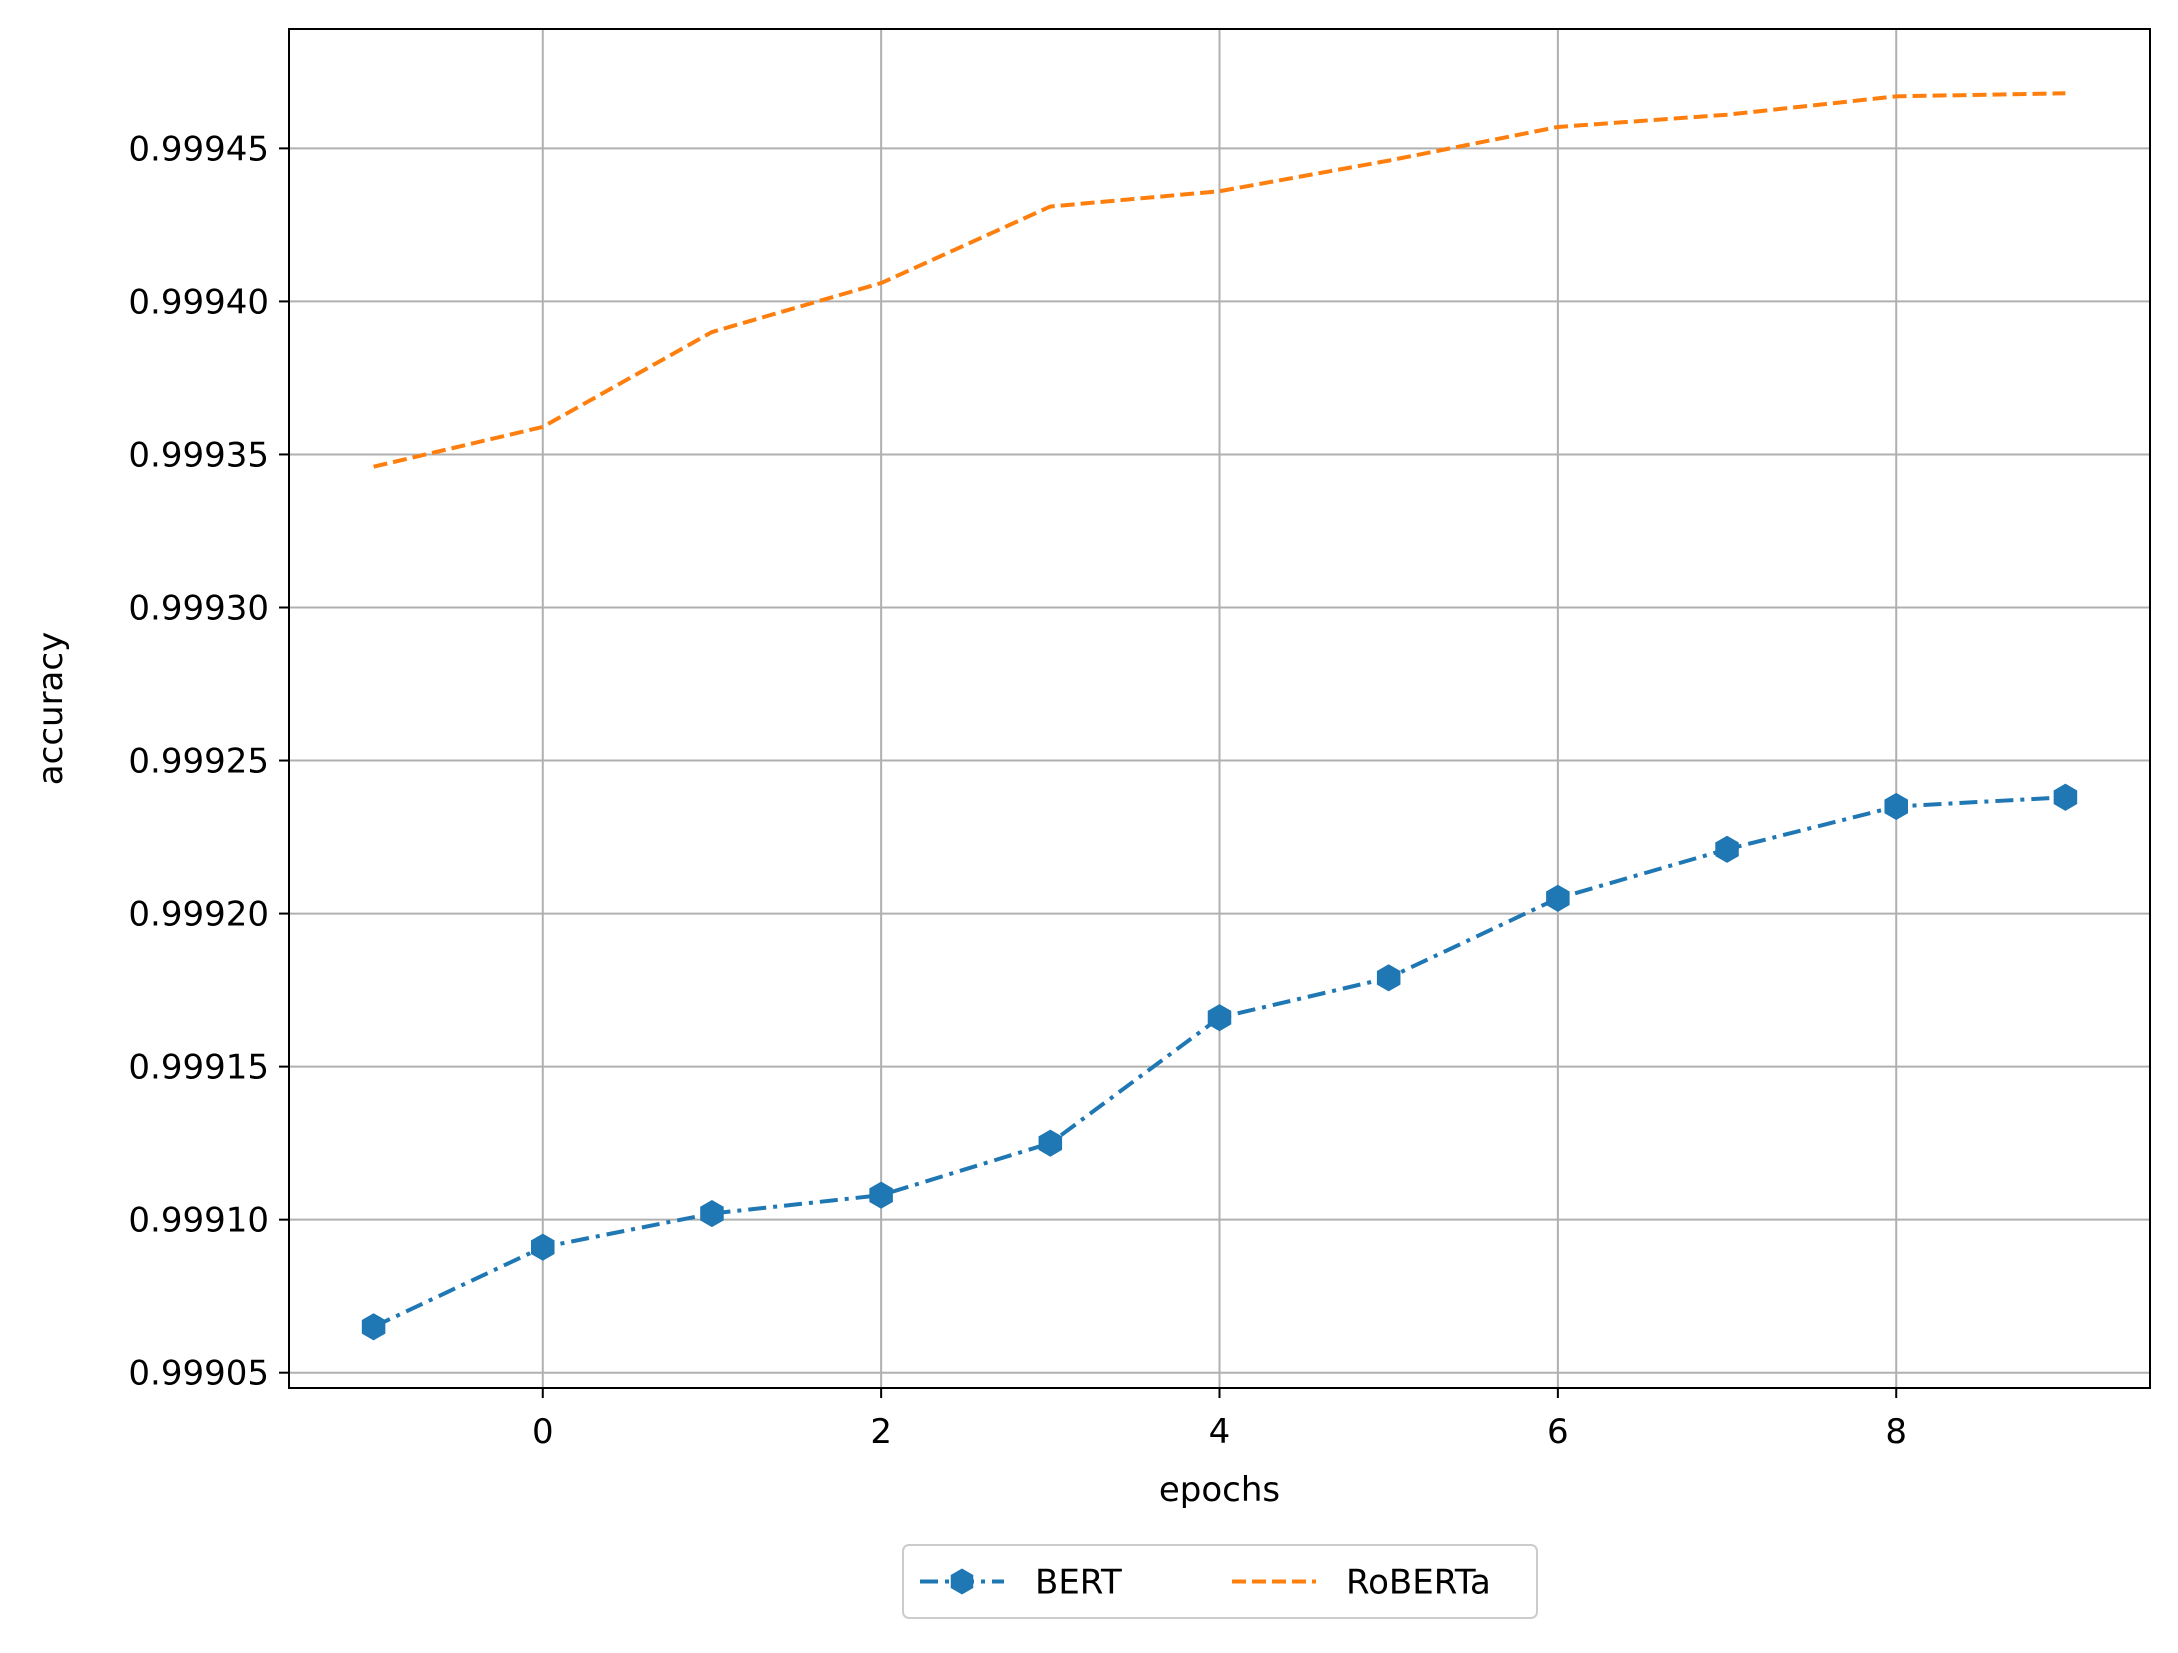  I want to click on legend-label: RoBERTa, so click(1418, 1583).